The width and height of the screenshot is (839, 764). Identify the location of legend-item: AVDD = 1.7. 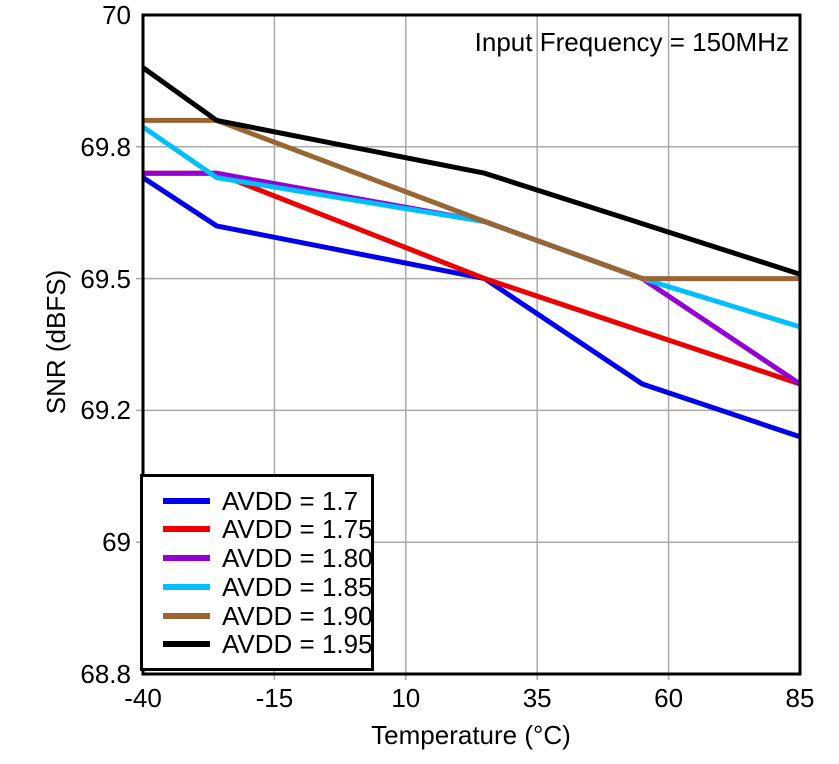
(257, 500).